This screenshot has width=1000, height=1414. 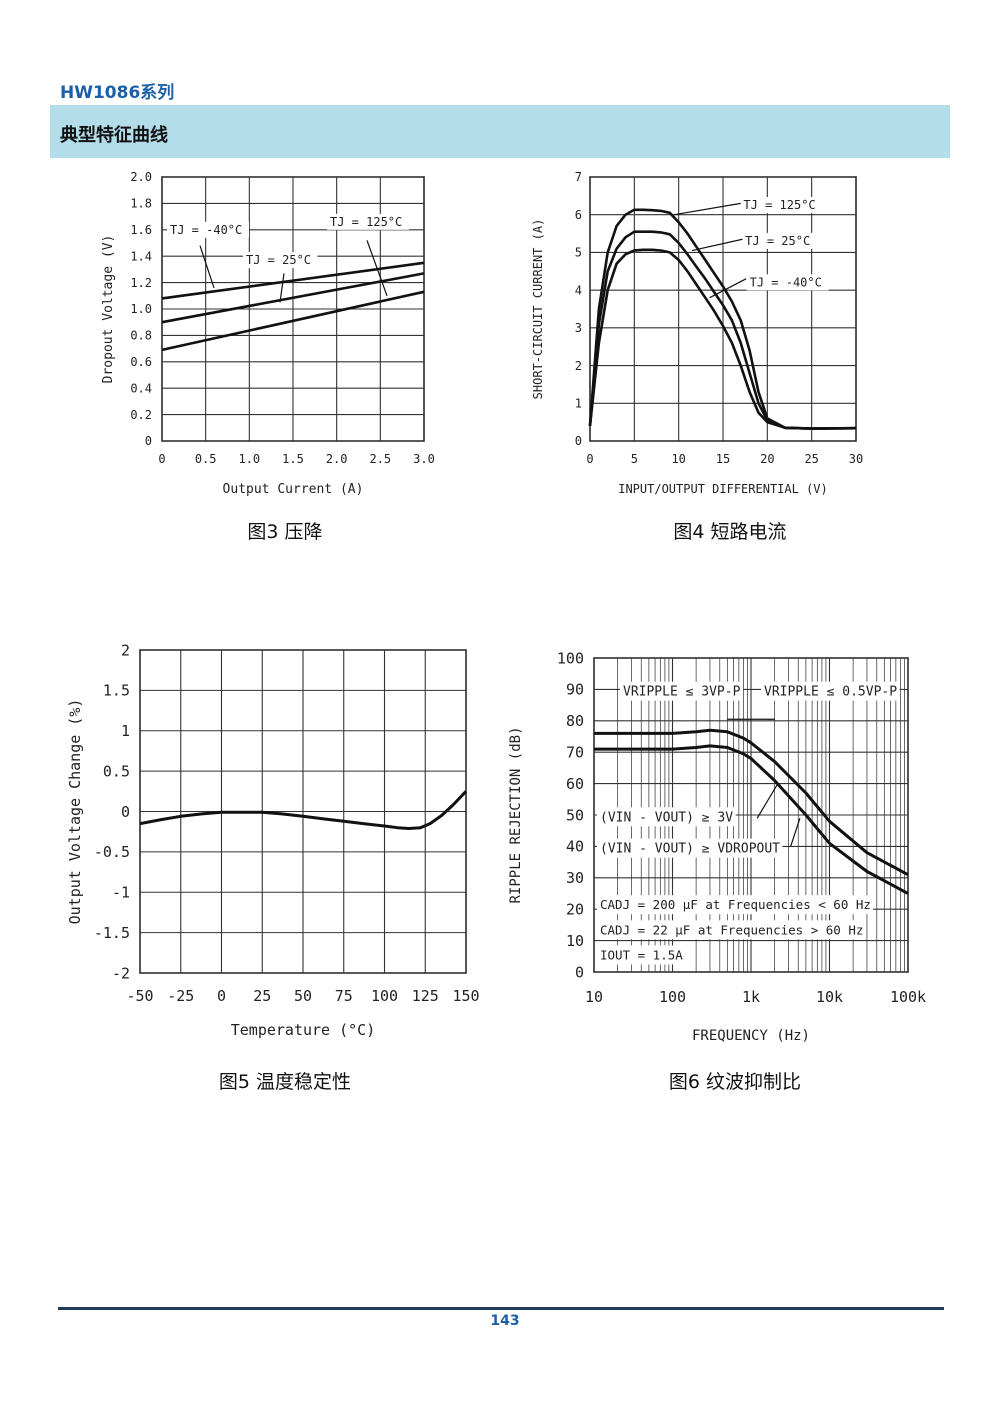 What do you see at coordinates (141, 415) in the screenshot?
I see `y-tick-label: 0.2` at bounding box center [141, 415].